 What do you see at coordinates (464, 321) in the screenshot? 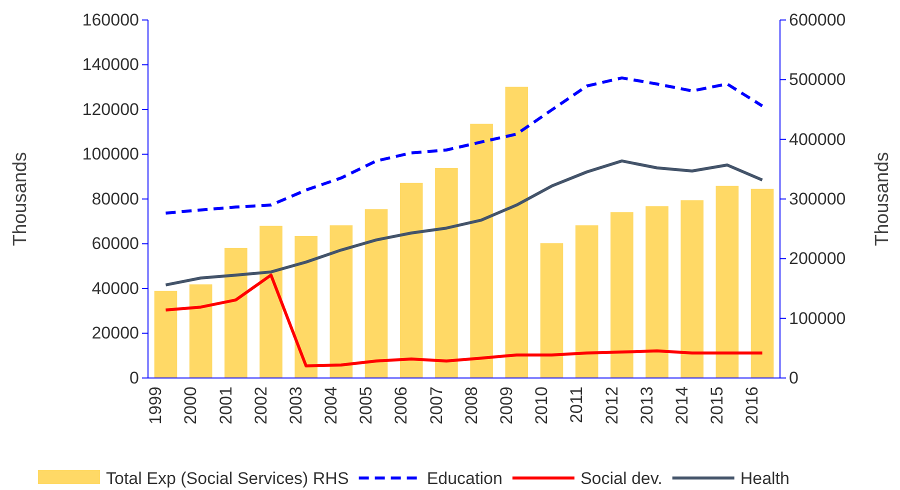
I see `line-series` at bounding box center [464, 321].